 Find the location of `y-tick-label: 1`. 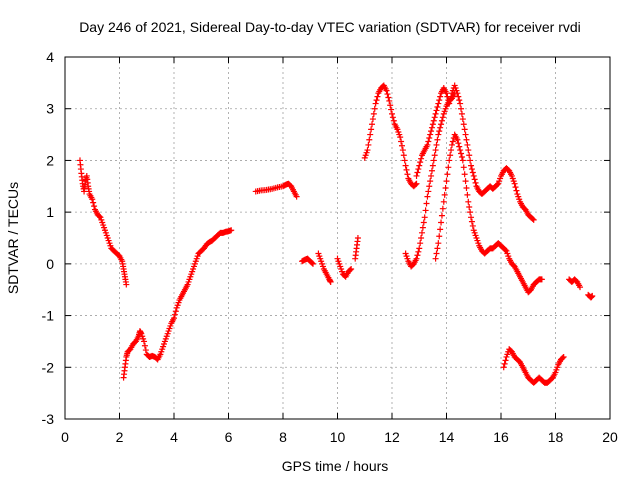

y-tick-label: 1 is located at coordinates (50, 212).